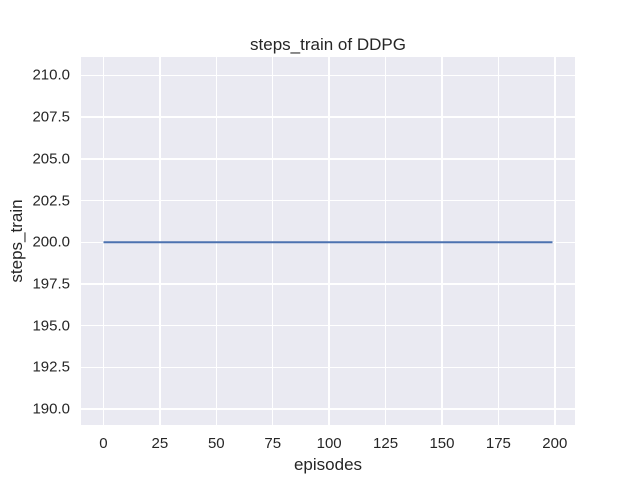 The height and width of the screenshot is (480, 640). Describe the element at coordinates (329, 443) in the screenshot. I see `x-tick-label: 100` at that location.